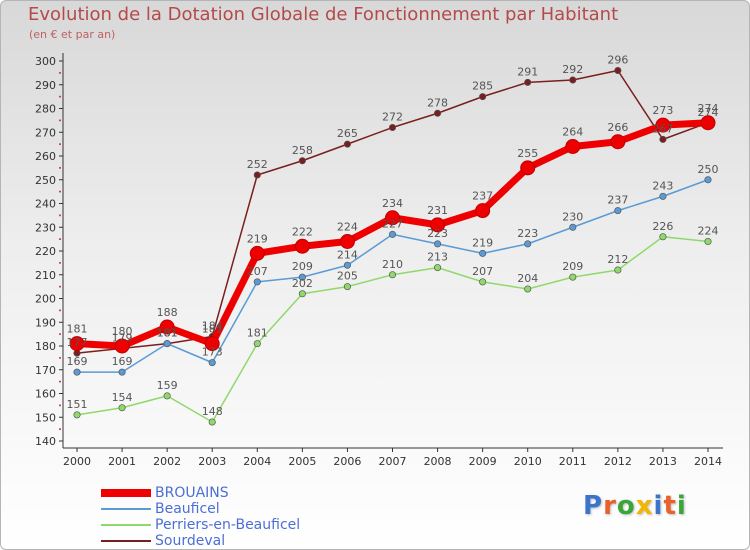 The width and height of the screenshot is (750, 550). What do you see at coordinates (618, 461) in the screenshot?
I see `x-tick-label: 2012` at bounding box center [618, 461].